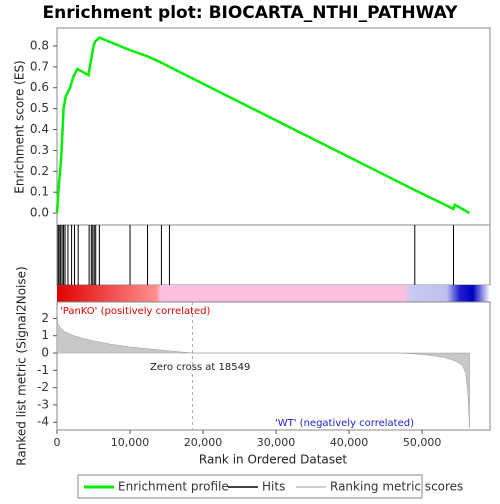 The image size is (500, 504). I want to click on legend-label: Ranking metric scores, so click(396, 487).